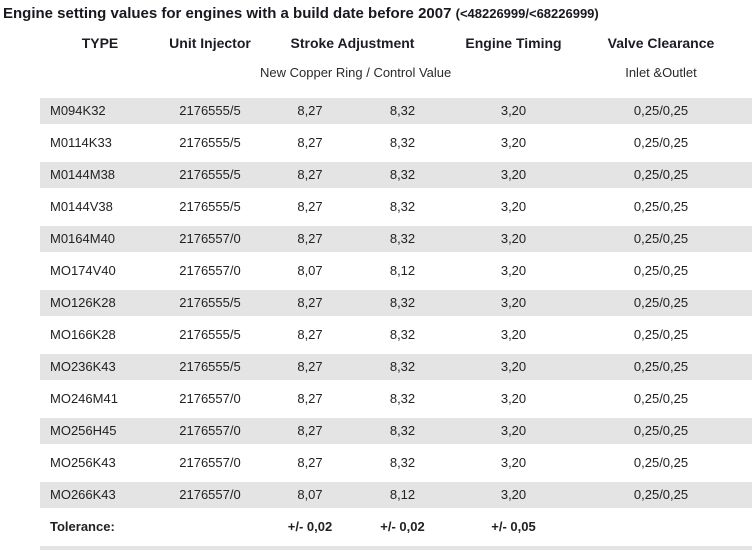 The width and height of the screenshot is (752, 550). I want to click on table-row: MO256H45 2176557/0 8,27 8,32 3,20 0,25/0,25, so click(396, 431).